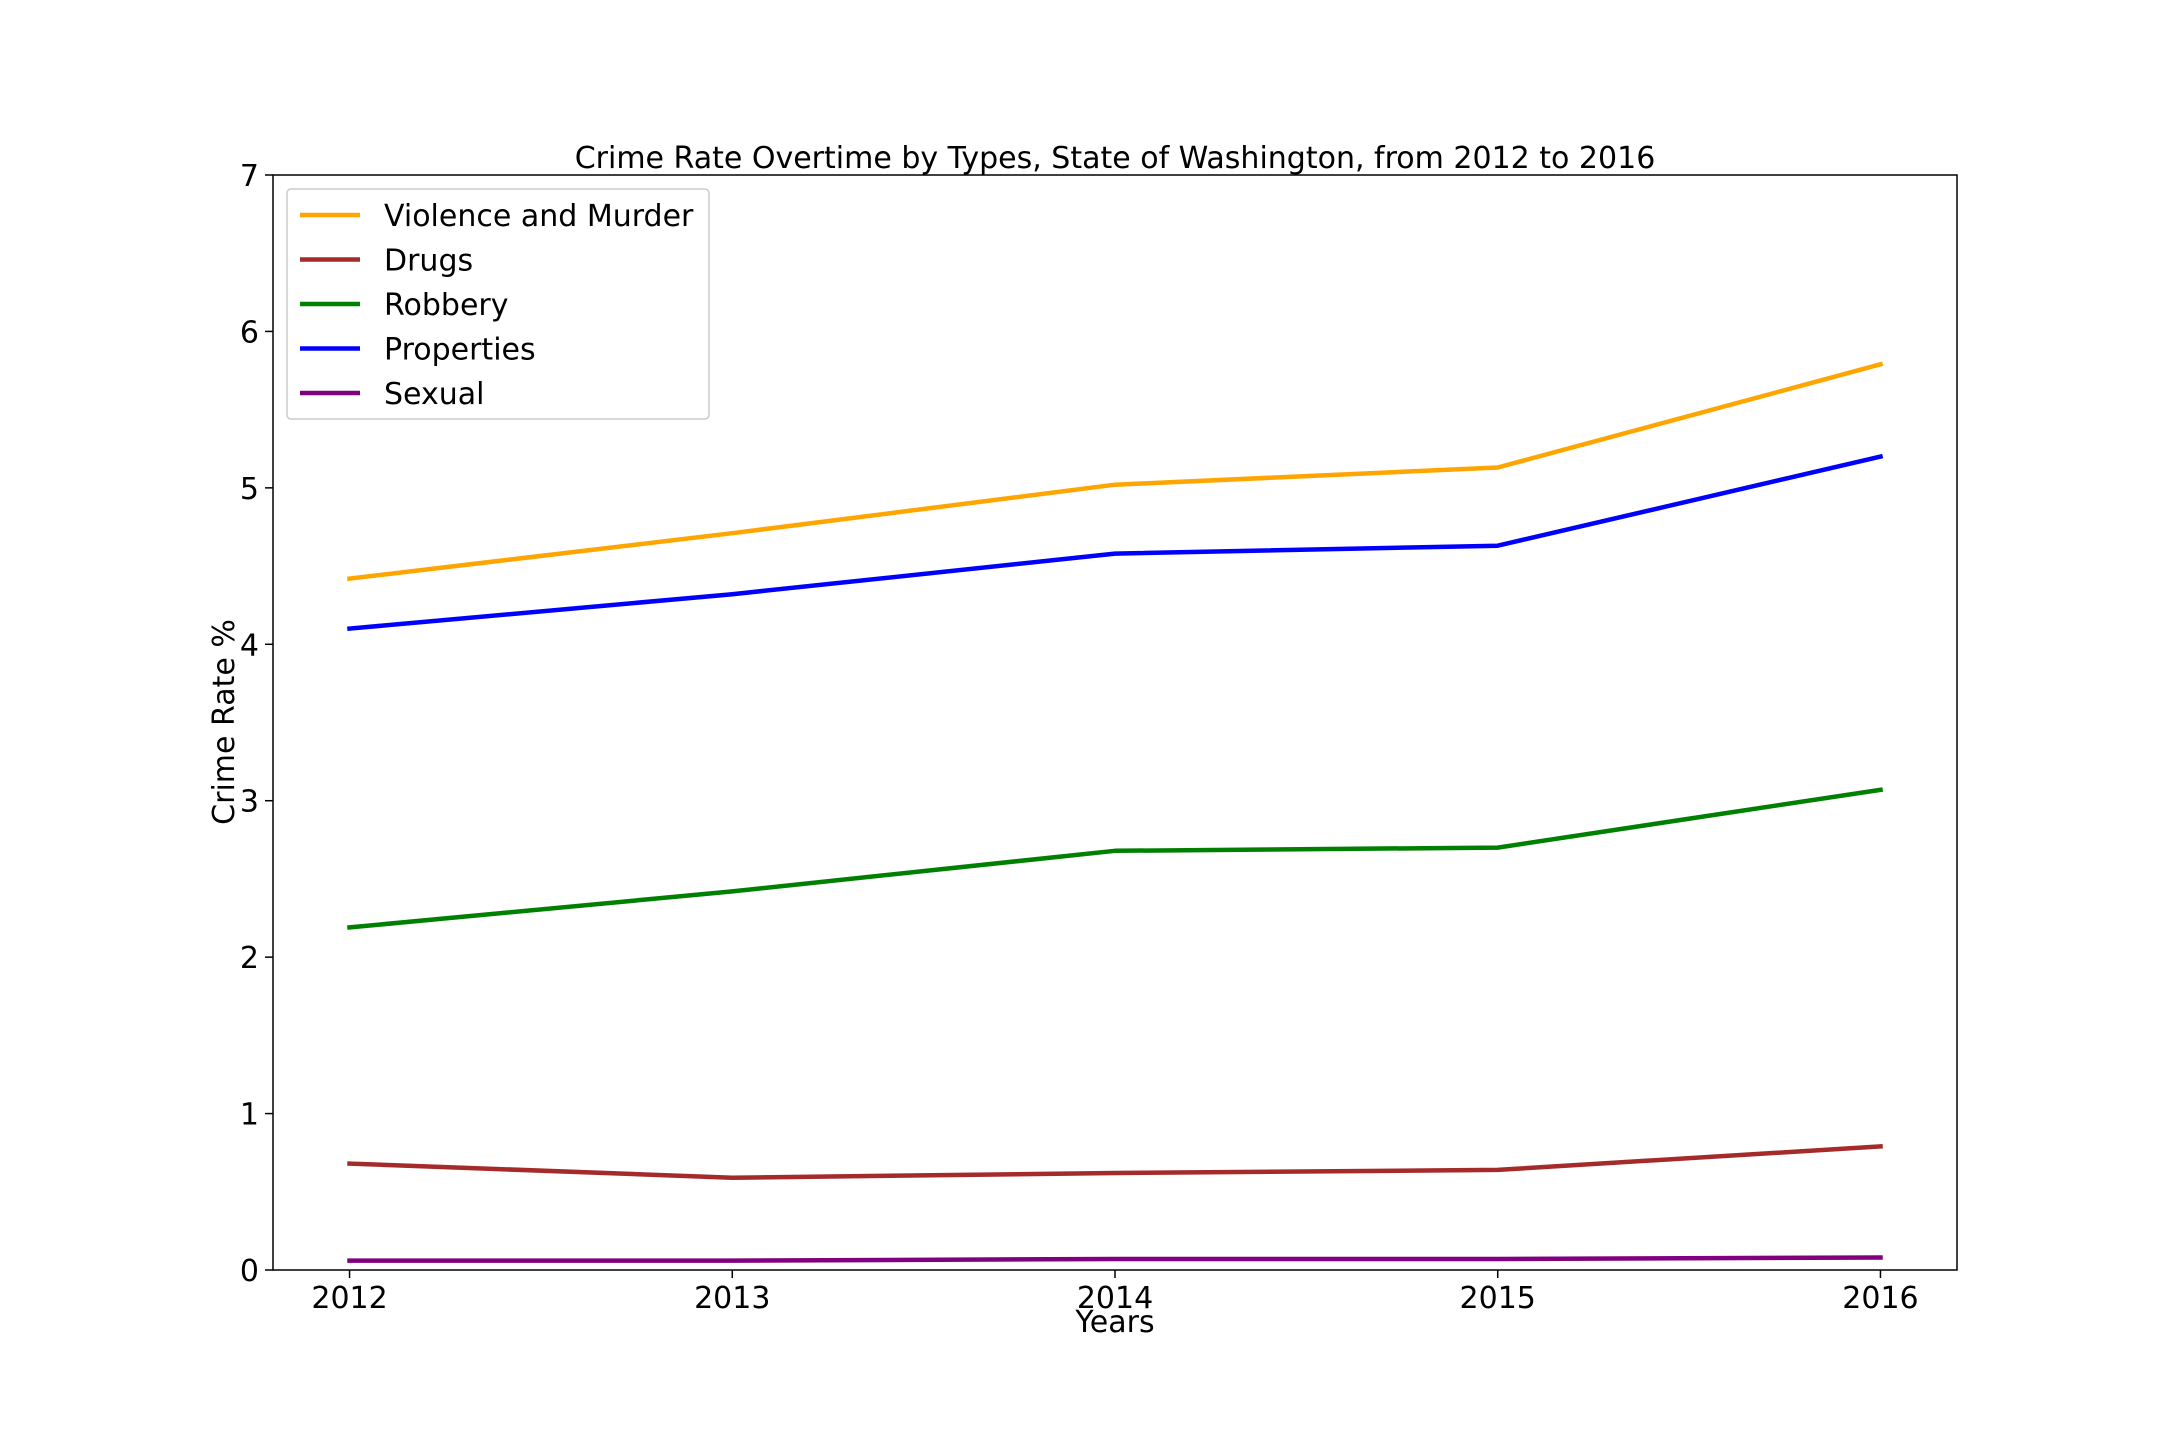  I want to click on y-tick-label: 6, so click(249, 332).